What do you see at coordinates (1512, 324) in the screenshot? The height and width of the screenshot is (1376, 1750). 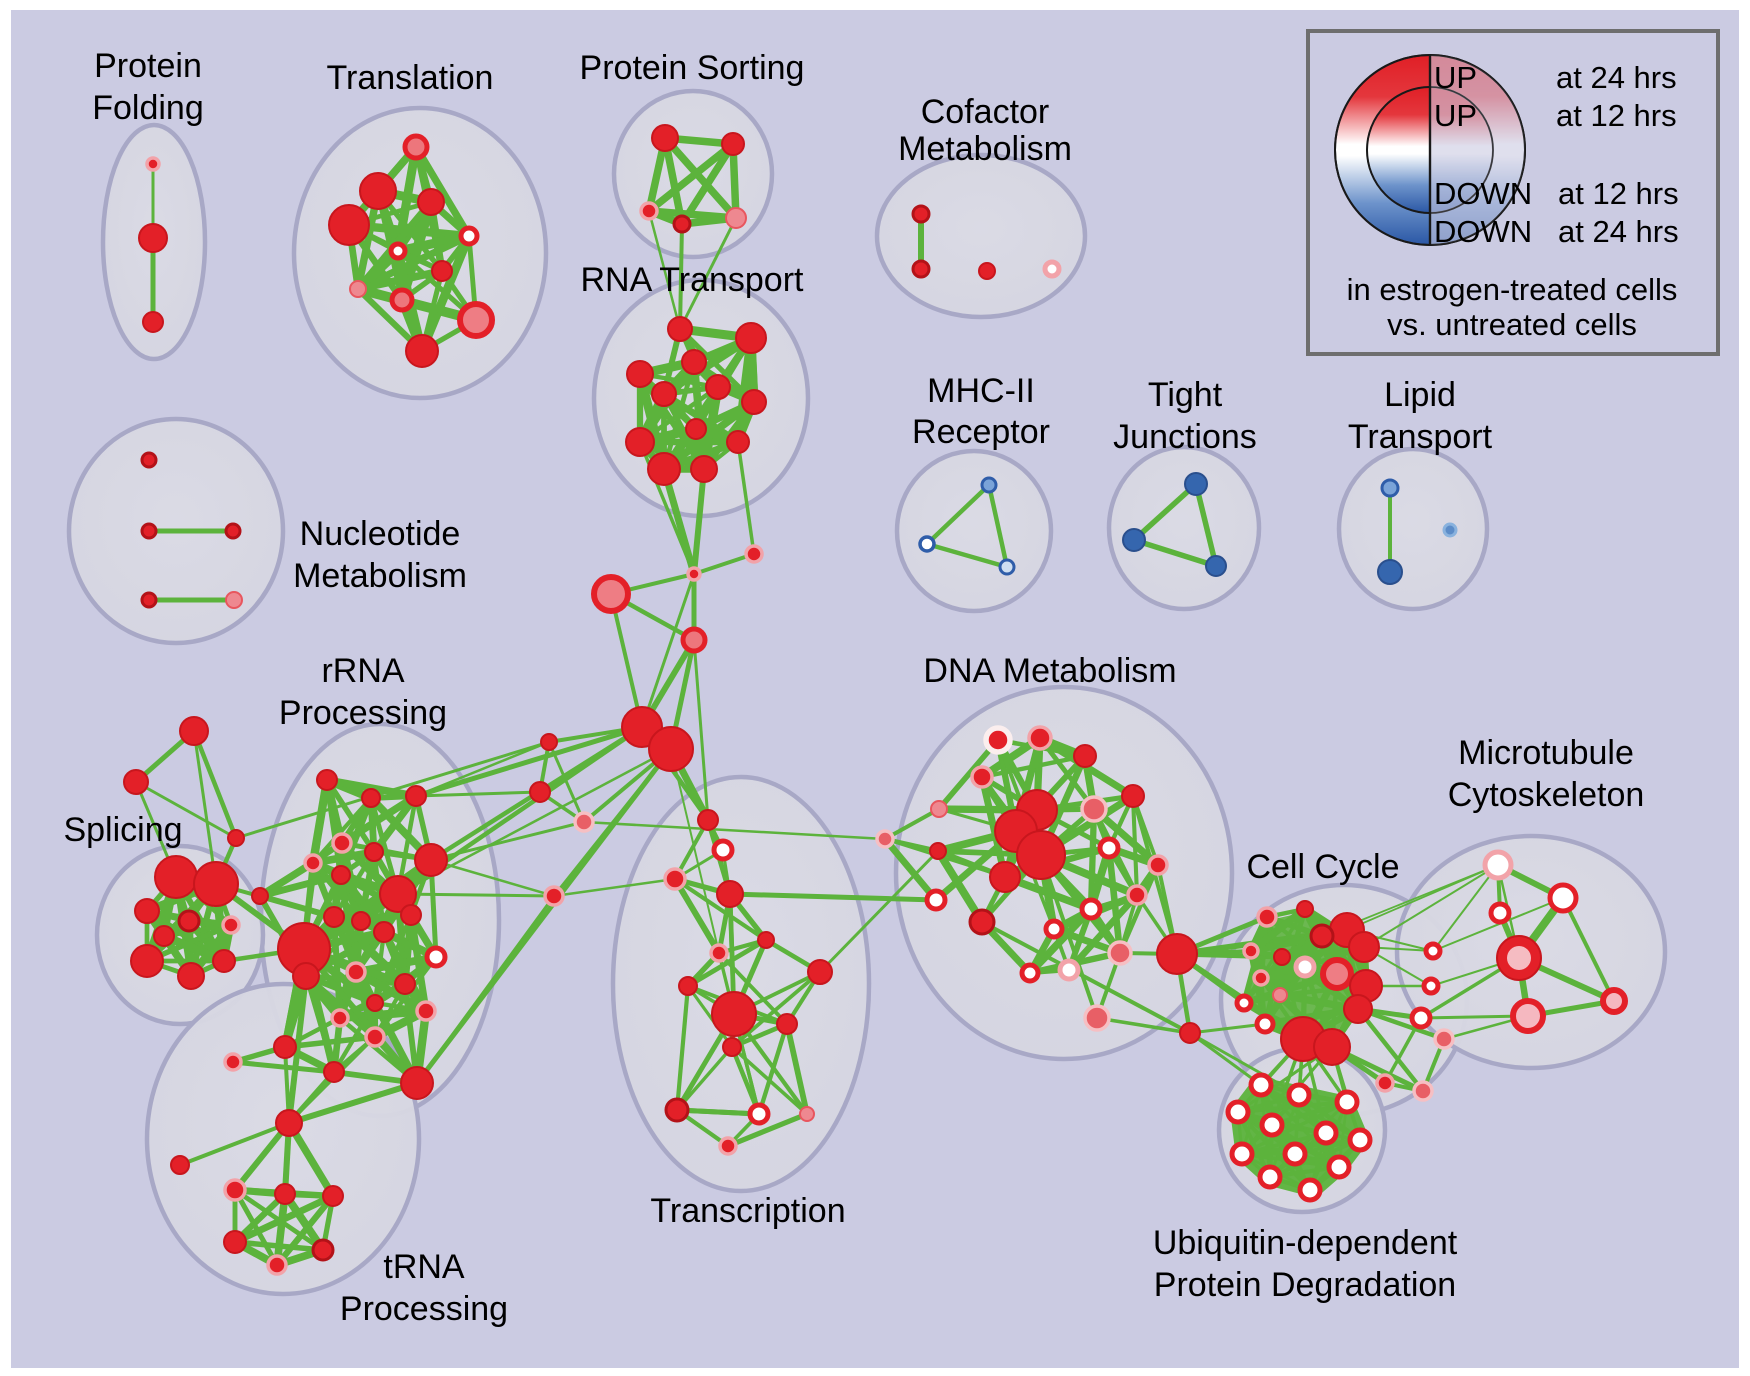 I see `svg-text: vs. untreated cells` at bounding box center [1512, 324].